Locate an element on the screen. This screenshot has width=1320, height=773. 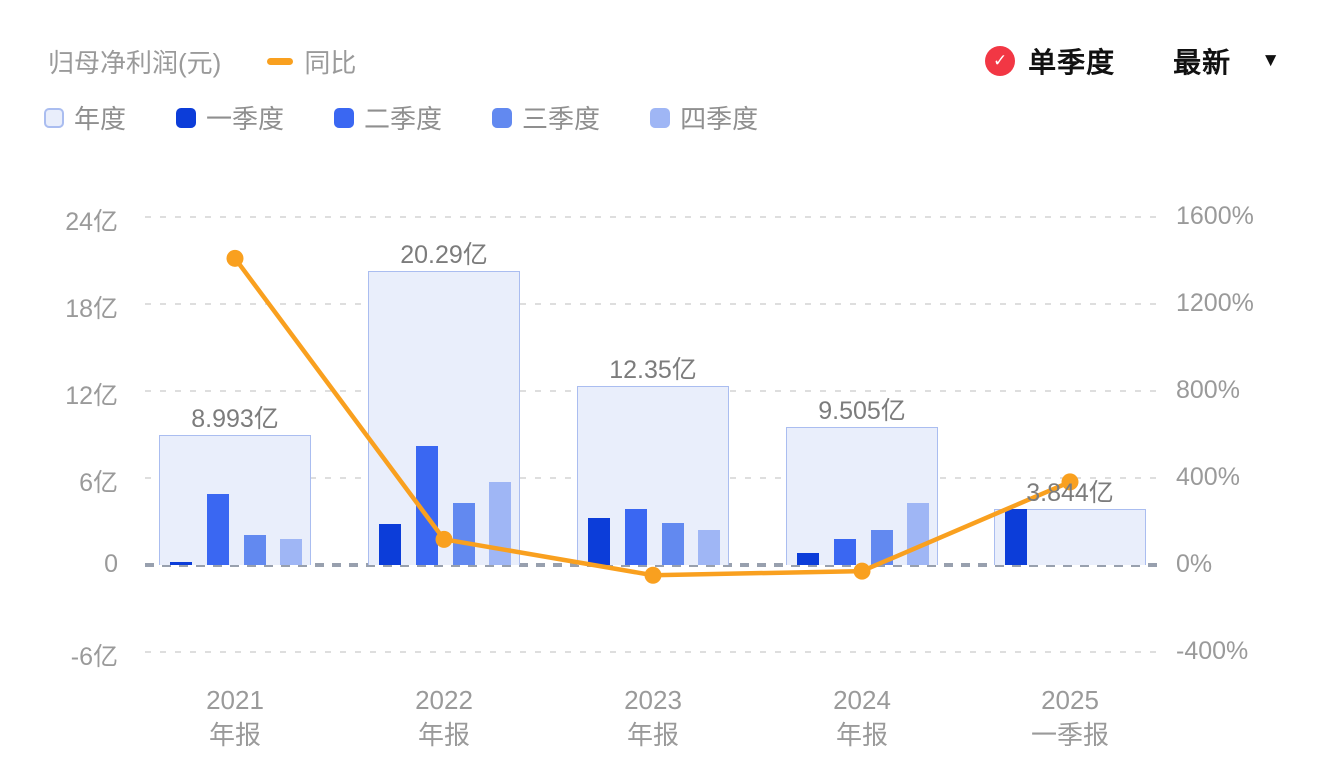
bar-value-label: 9.505亿 is located at coordinates (862, 411).